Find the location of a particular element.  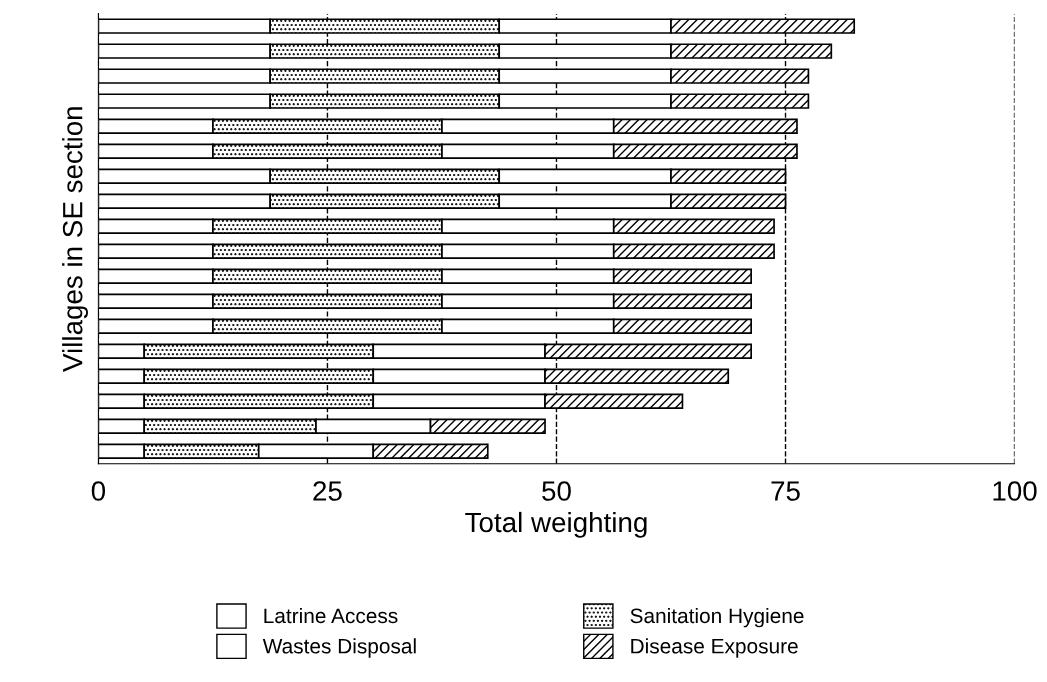

x-axis-title: Total weighting is located at coordinates (556, 524).